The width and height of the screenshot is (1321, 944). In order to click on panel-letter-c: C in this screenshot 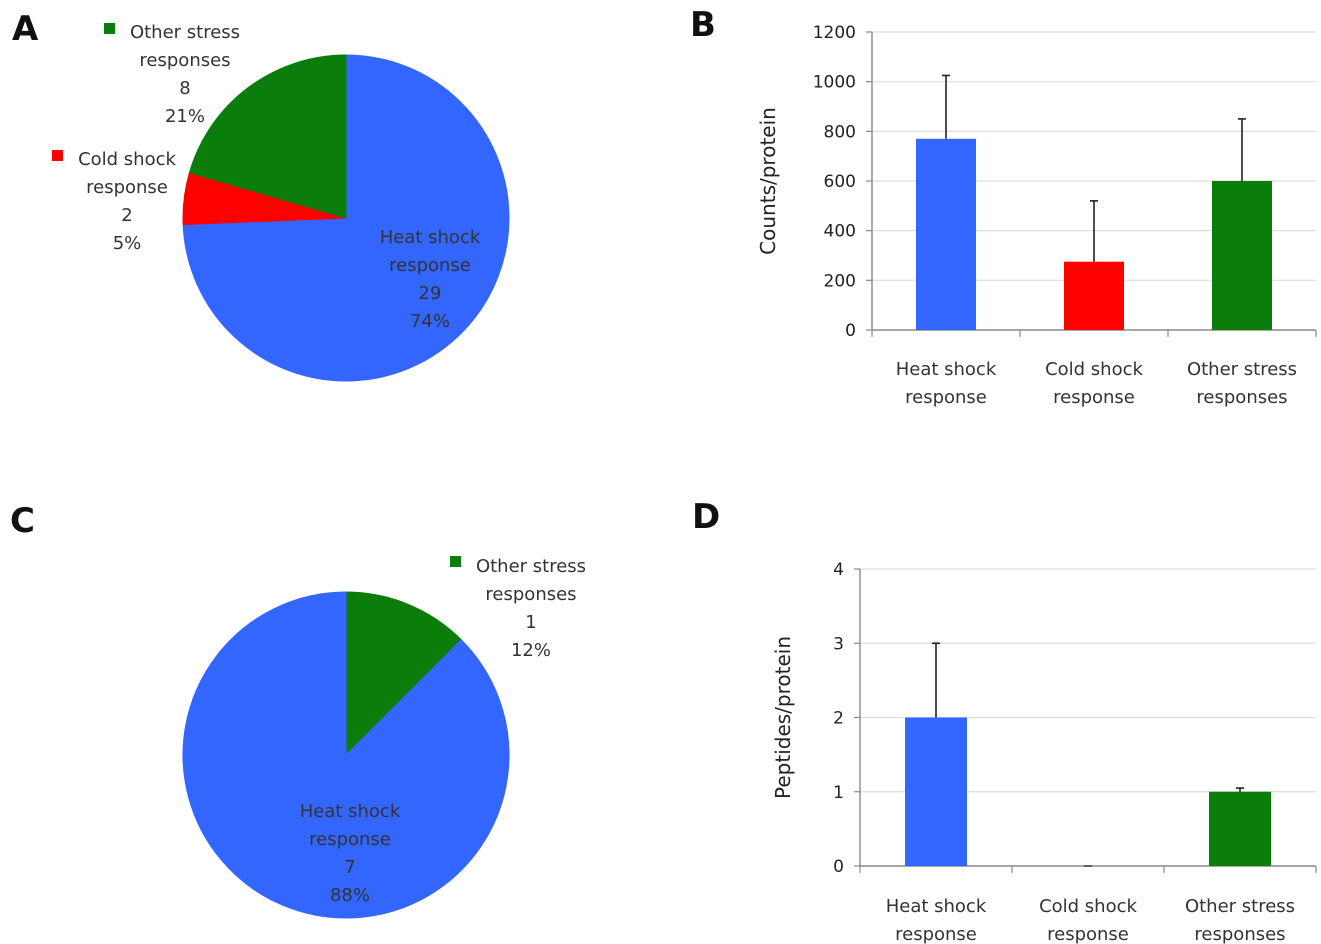, I will do `click(22, 521)`.